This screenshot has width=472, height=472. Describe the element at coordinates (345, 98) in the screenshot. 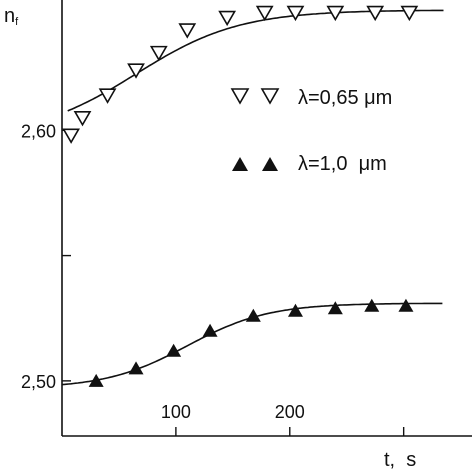

I see `legend-label: λ=0,65 μm` at that location.